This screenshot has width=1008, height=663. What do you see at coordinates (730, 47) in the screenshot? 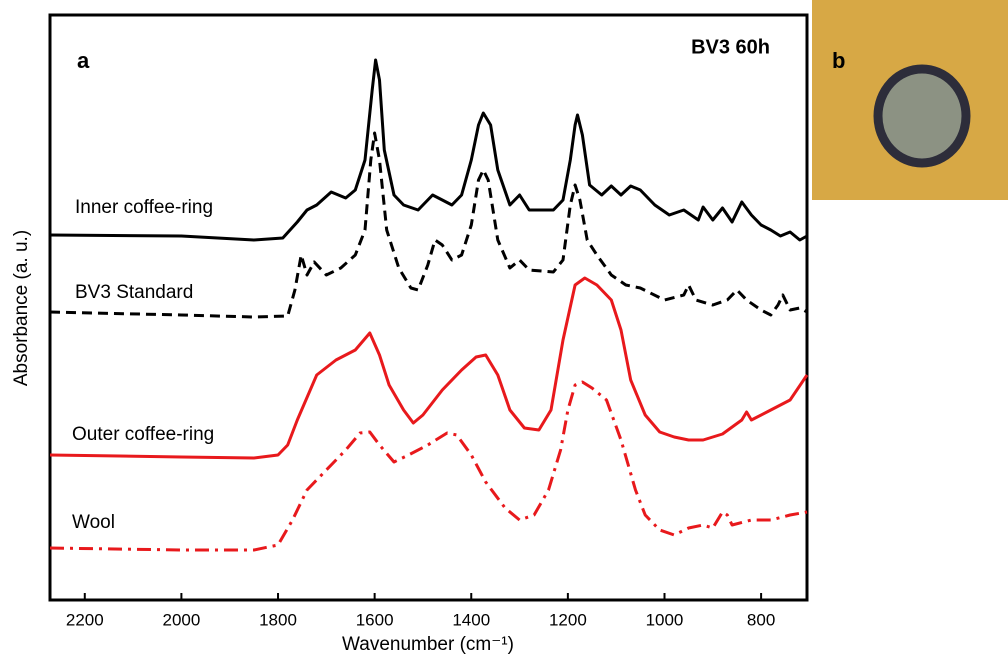
I see `annotation: BV3 60h` at bounding box center [730, 47].